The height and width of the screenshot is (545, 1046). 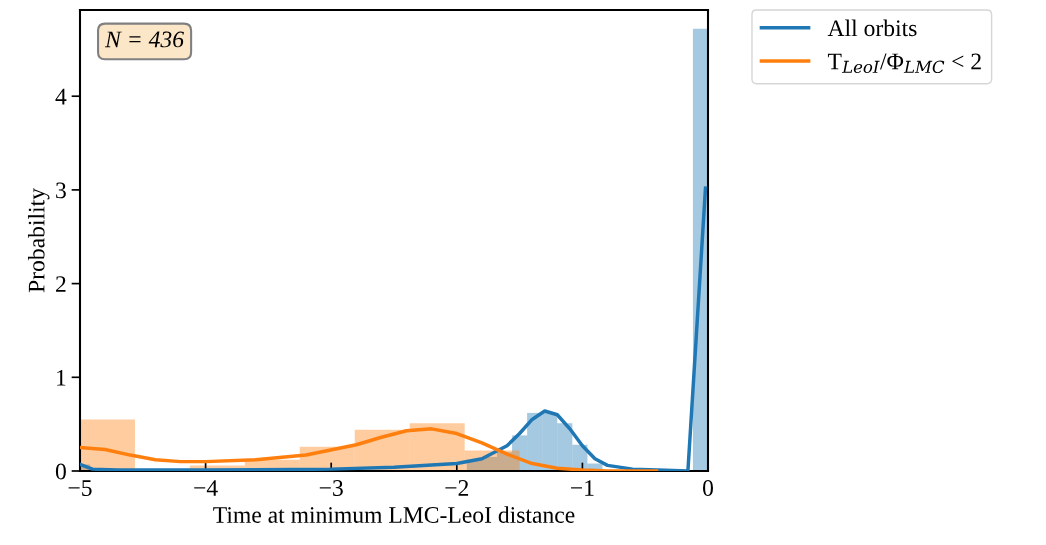 I want to click on x-tick-label: −5, so click(x=80, y=488).